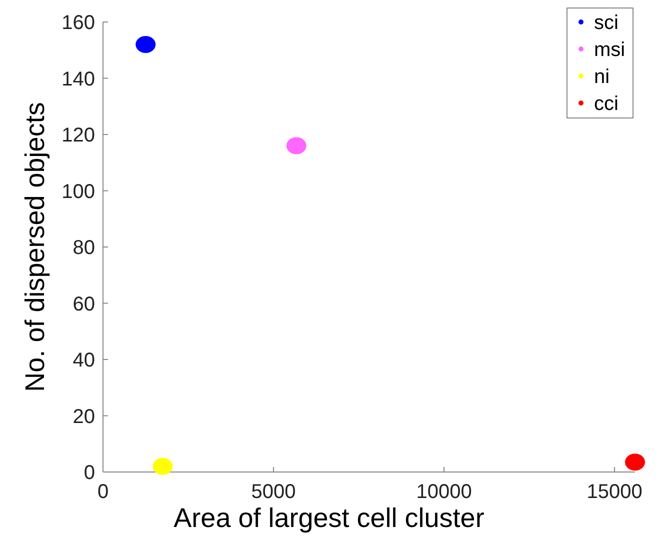 The width and height of the screenshot is (660, 544). What do you see at coordinates (444, 492) in the screenshot?
I see `x-tick-label: 10000` at bounding box center [444, 492].